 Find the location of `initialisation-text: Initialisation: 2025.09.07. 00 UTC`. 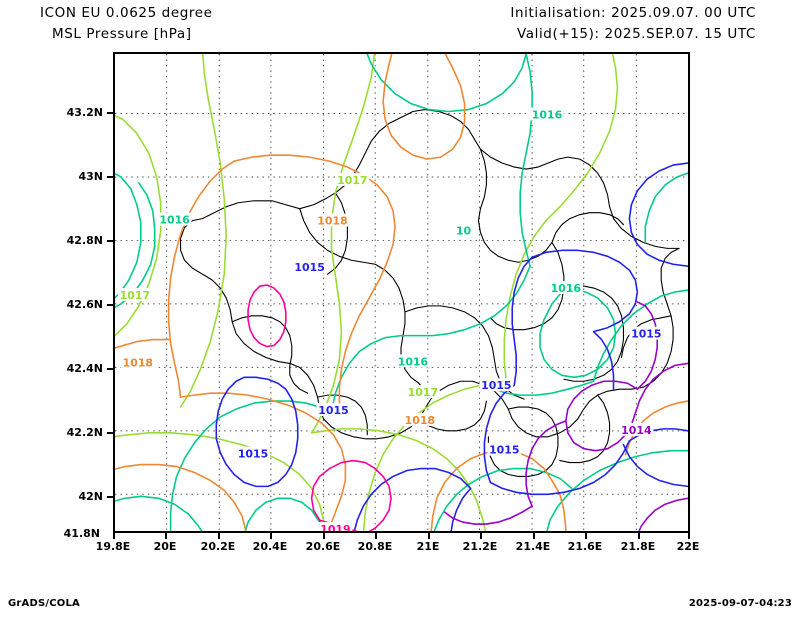

initialisation-text: Initialisation: 2025.09.07. 00 UTC is located at coordinates (633, 13).